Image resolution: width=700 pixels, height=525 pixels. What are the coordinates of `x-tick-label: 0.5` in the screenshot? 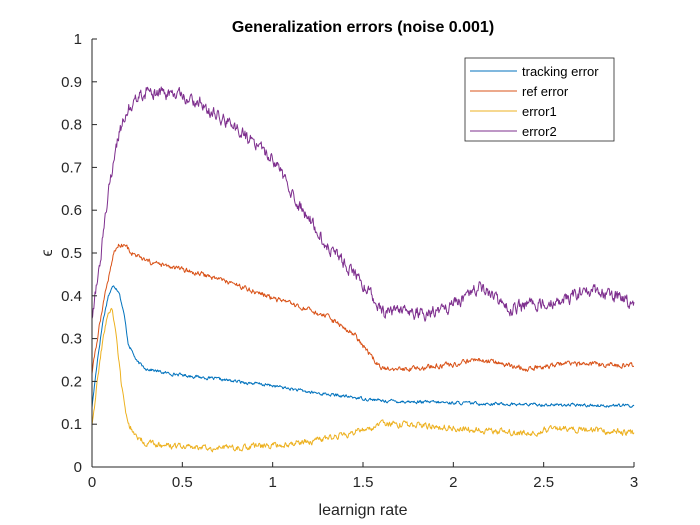 It's located at (182, 482).